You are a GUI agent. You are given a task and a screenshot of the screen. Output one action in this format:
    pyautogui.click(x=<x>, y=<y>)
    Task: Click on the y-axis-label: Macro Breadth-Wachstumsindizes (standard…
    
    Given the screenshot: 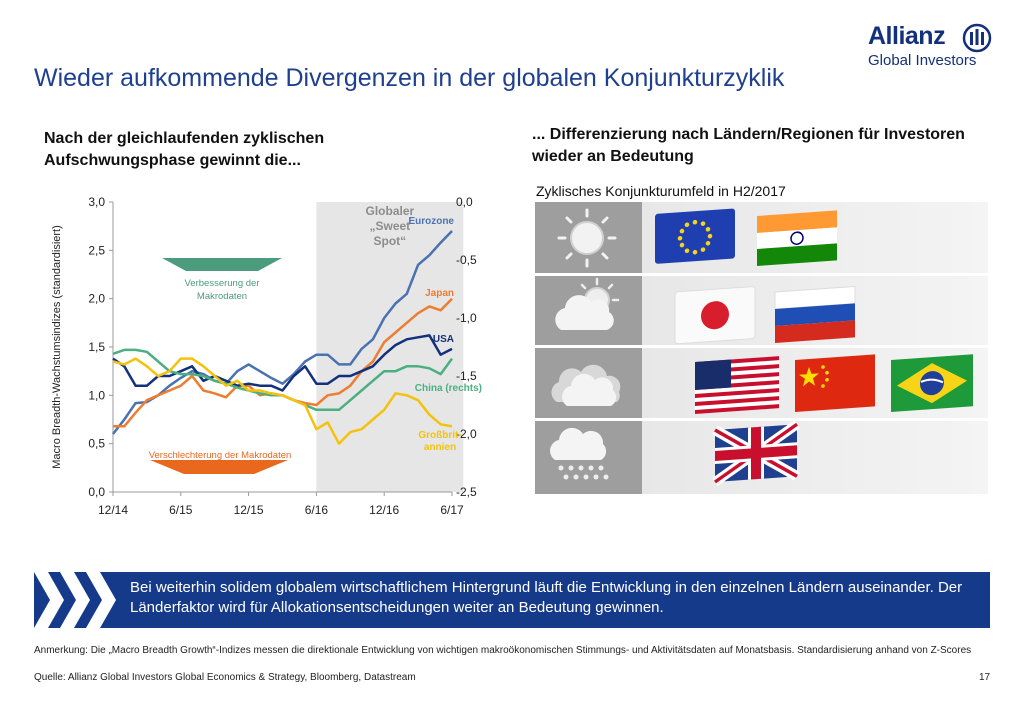 What is the action you would take?
    pyautogui.click(x=57, y=347)
    